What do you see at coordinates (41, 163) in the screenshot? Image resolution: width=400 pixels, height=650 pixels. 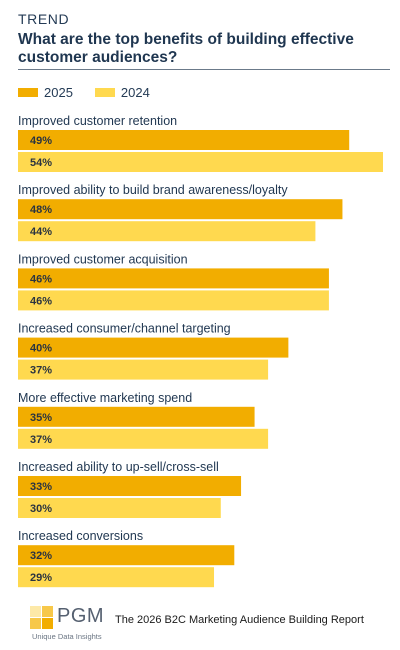 I see `value-label-2024: 54%` at bounding box center [41, 163].